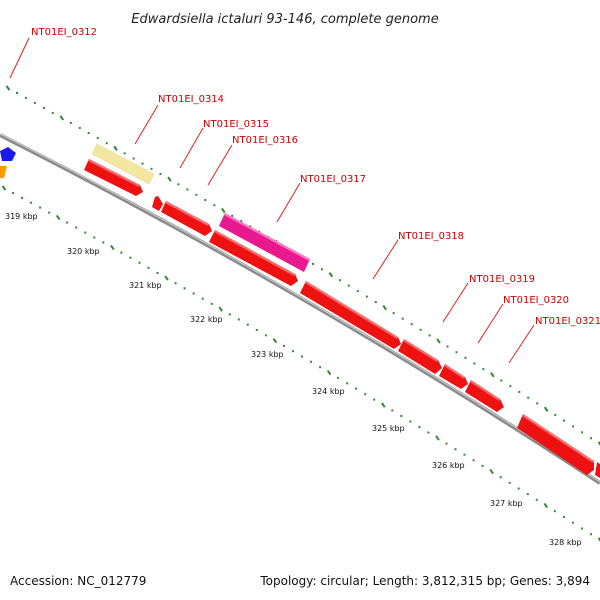 The height and width of the screenshot is (600, 600). Describe the element at coordinates (484, 396) in the screenshot. I see `gene-NT01EI_0320b` at that location.